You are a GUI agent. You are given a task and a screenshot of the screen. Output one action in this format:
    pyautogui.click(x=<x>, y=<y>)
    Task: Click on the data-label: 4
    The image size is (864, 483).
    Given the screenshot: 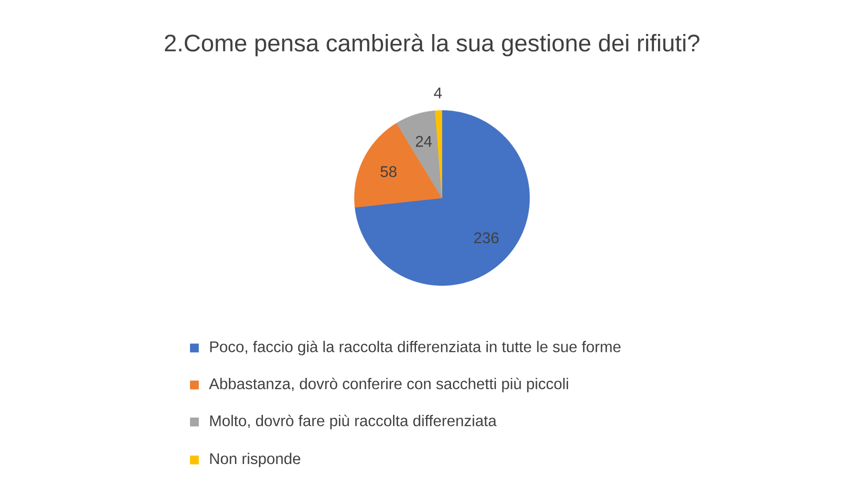 What is the action you would take?
    pyautogui.click(x=438, y=93)
    